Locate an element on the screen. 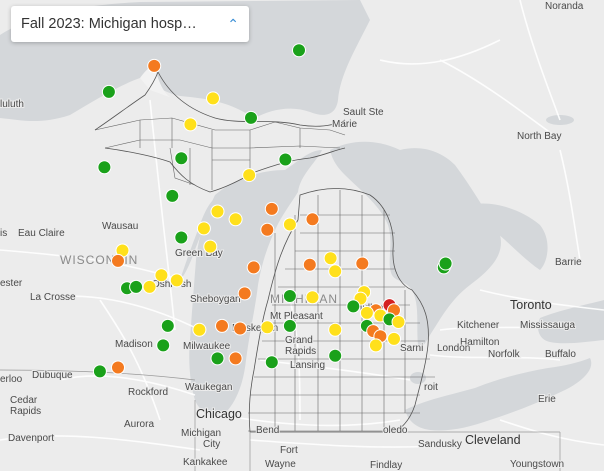 The width and height of the screenshot is (604, 471). label-cleveland: Cleveland is located at coordinates (493, 440).